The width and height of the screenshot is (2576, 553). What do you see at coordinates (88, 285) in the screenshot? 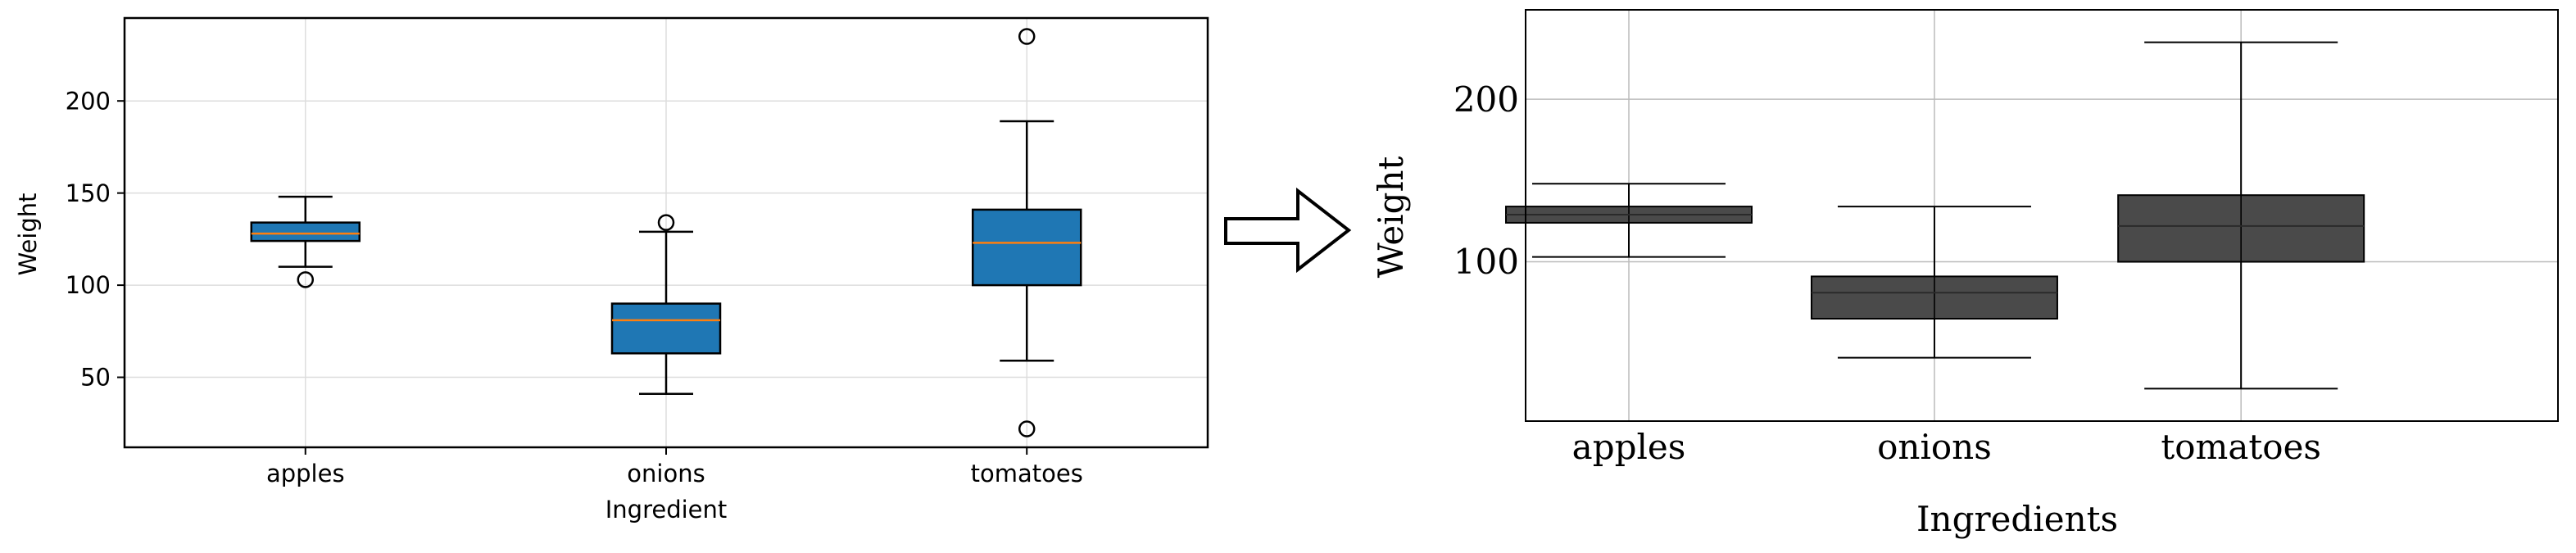
I see `left-y-tick-label: 100` at bounding box center [88, 285].